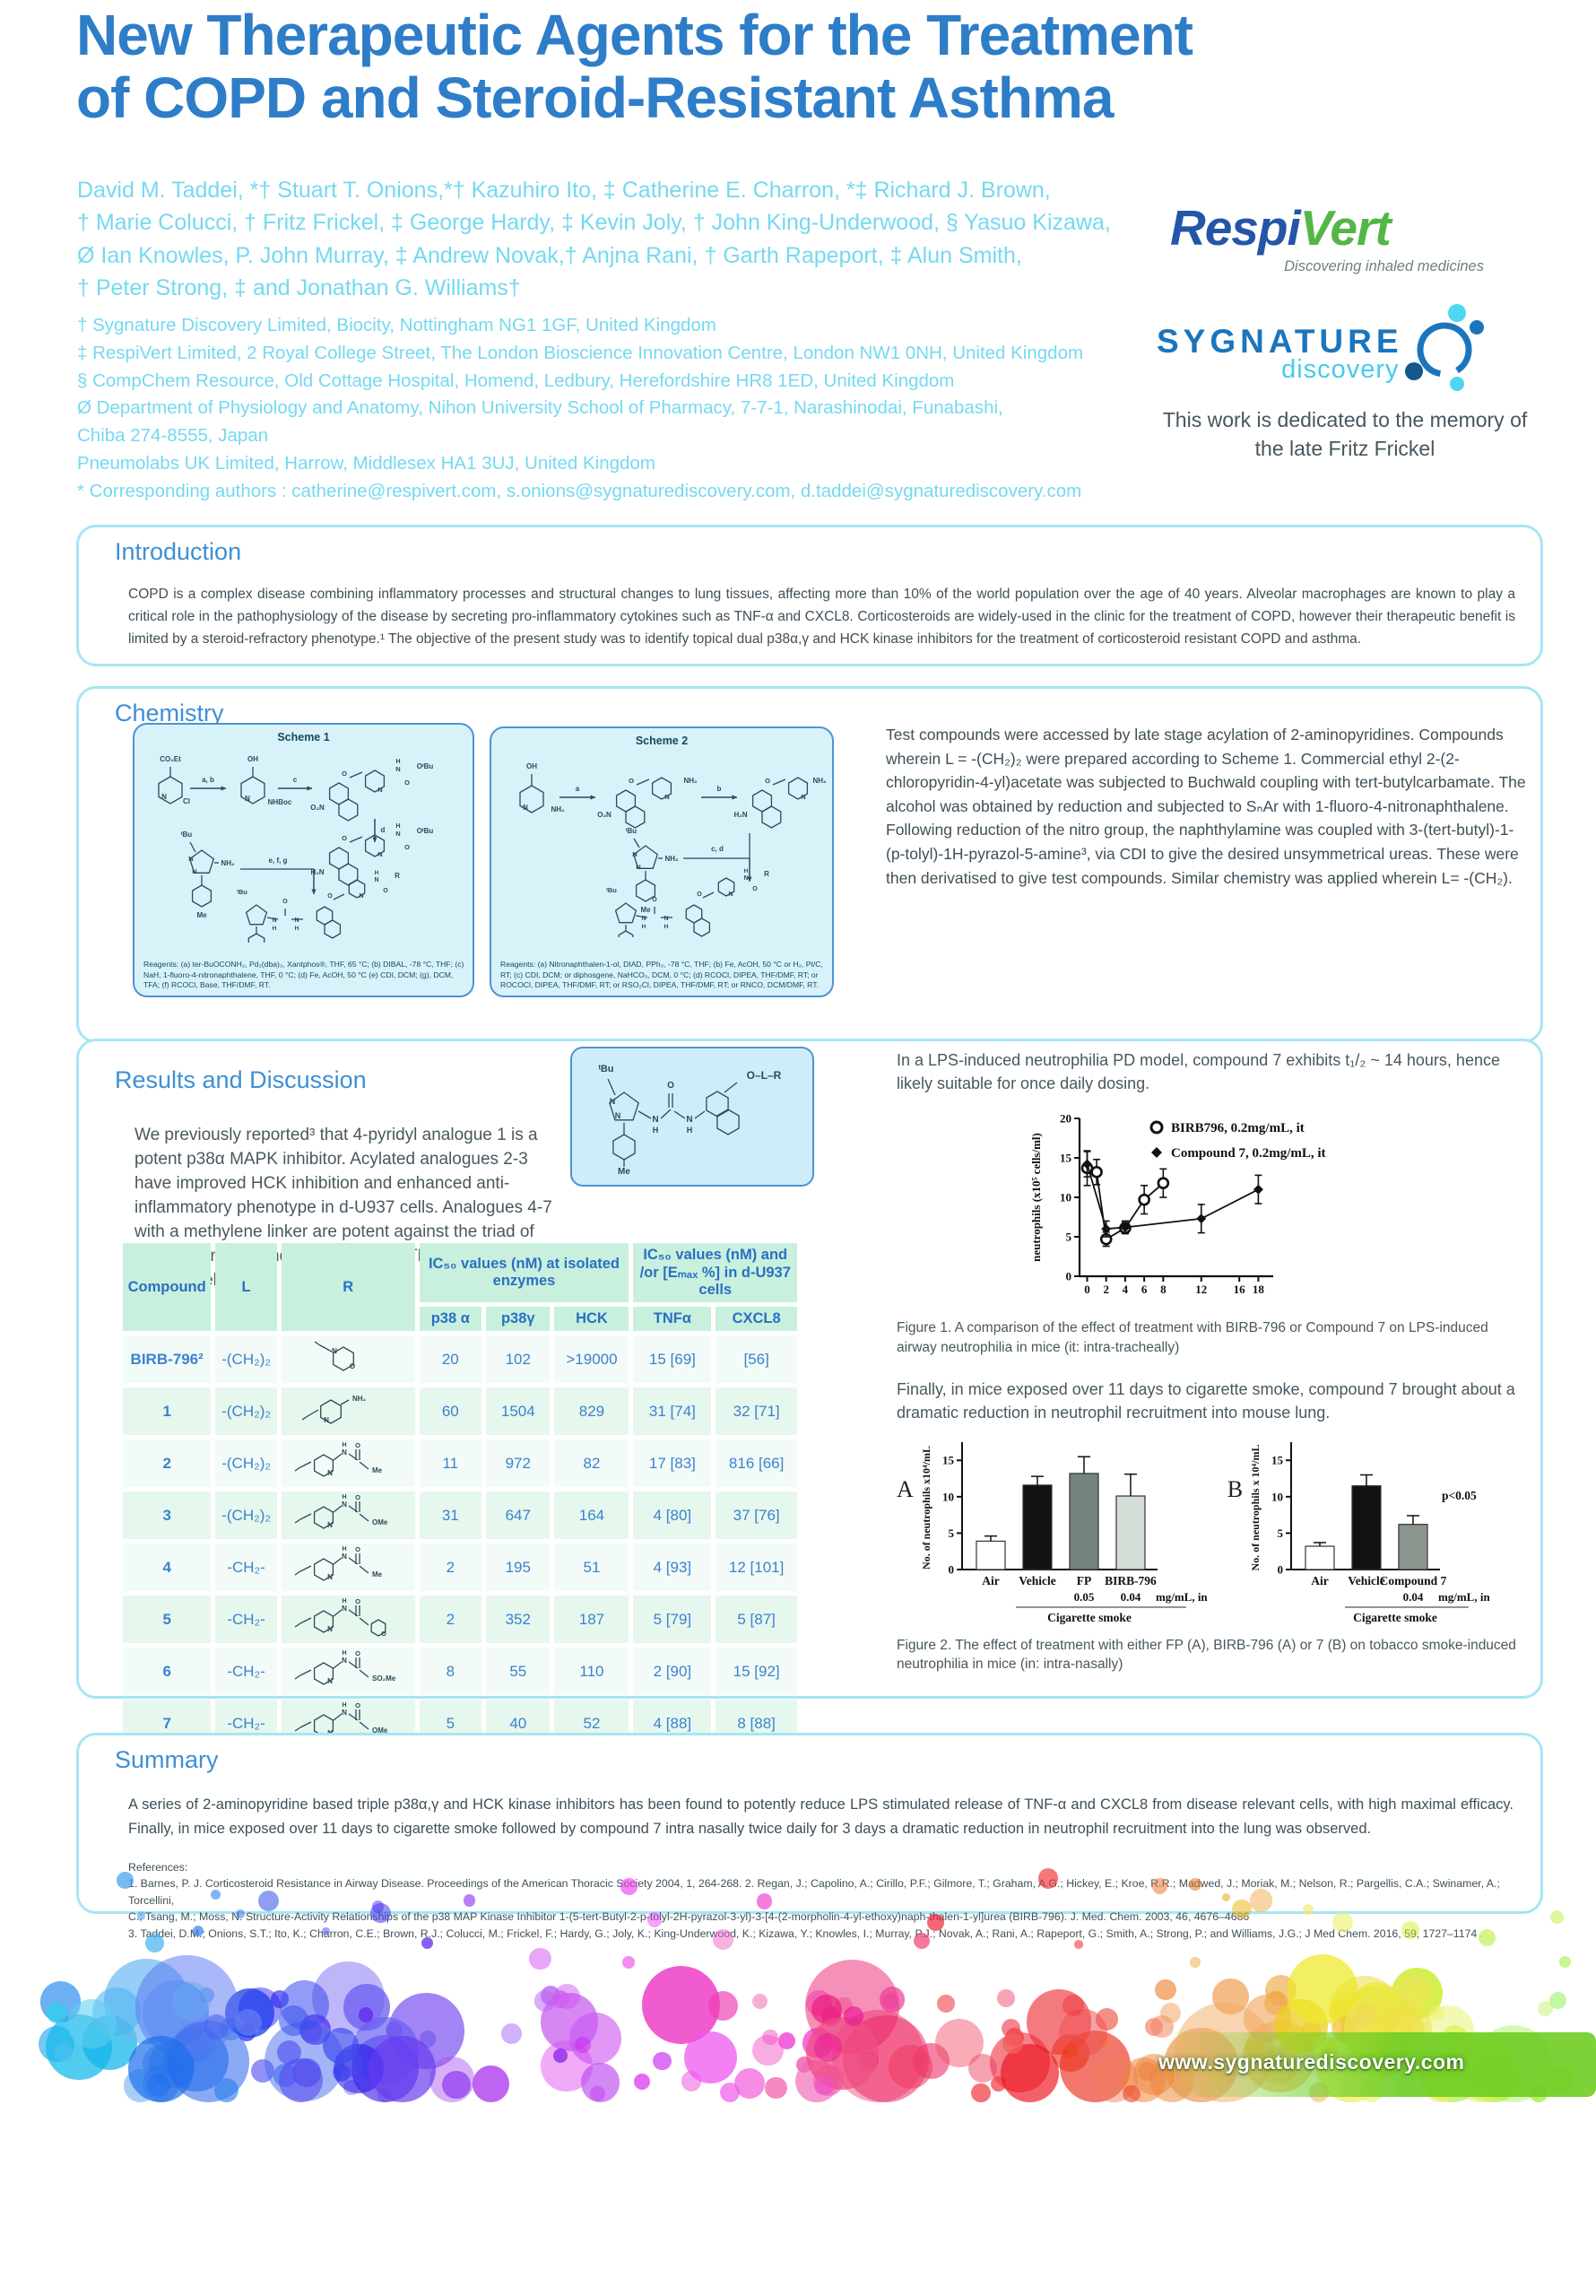 The width and height of the screenshot is (1596, 2296). Describe the element at coordinates (1144, 1289) in the screenshot. I see `svg-text: 6` at that location.